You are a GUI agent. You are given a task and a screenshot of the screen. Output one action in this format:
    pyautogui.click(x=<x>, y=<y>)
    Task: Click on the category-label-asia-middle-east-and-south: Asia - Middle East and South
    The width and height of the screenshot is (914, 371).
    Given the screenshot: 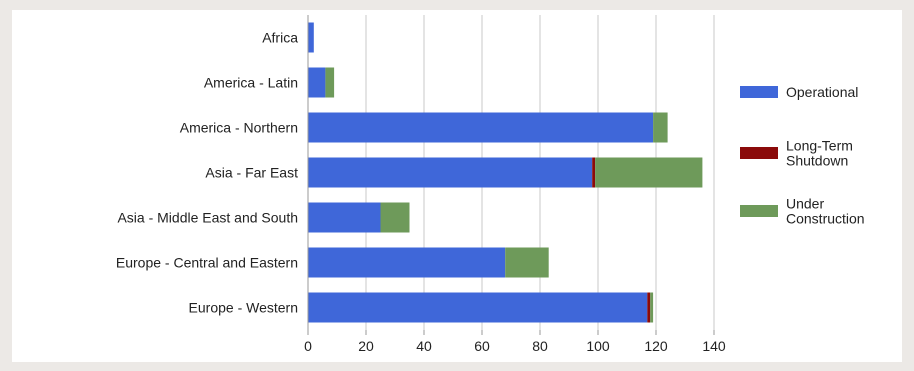 What is the action you would take?
    pyautogui.click(x=207, y=218)
    